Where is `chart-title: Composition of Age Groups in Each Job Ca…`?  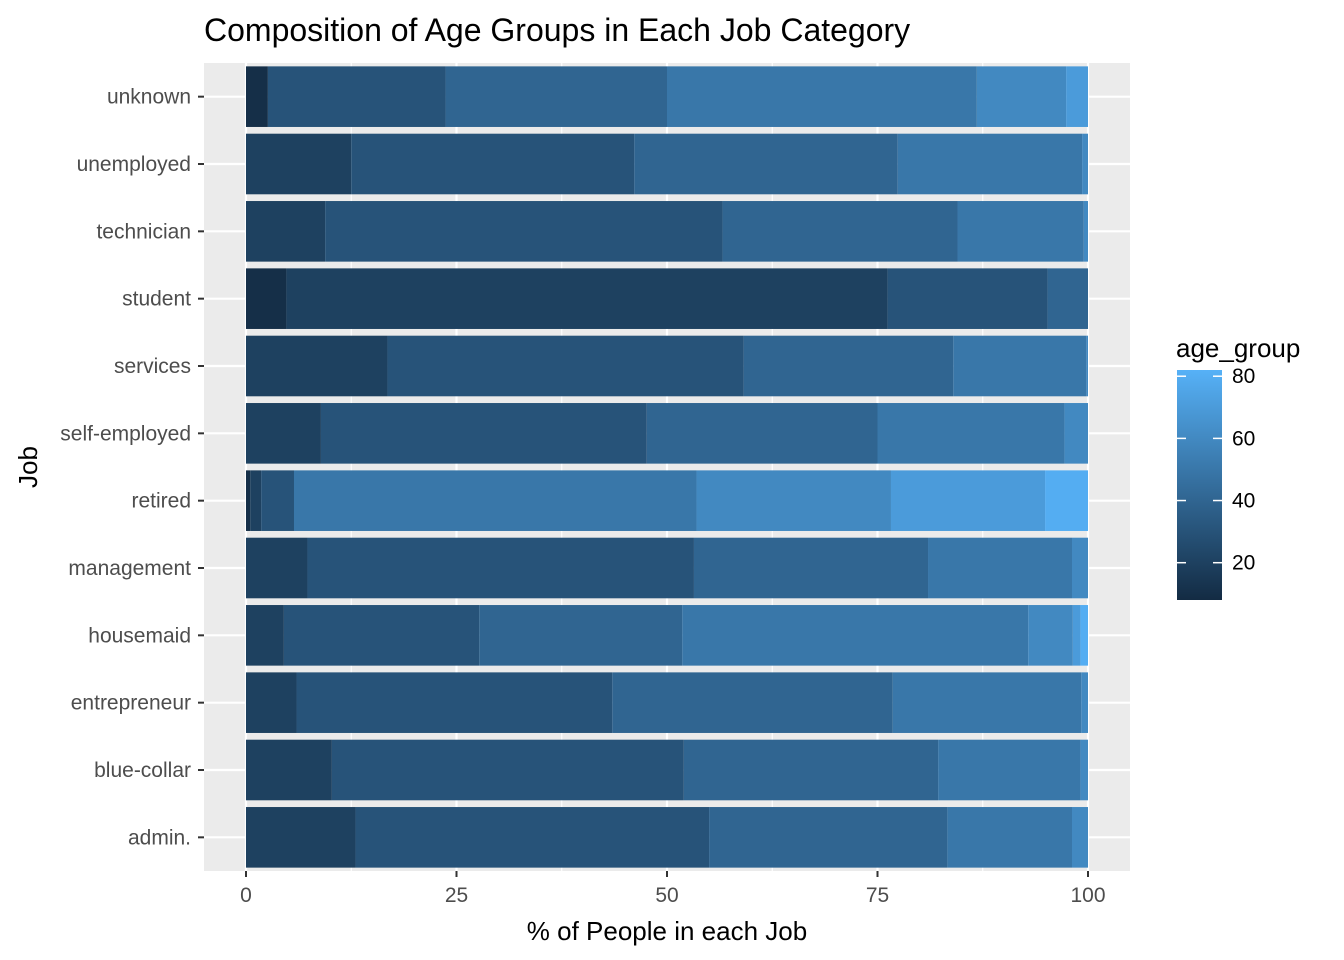 chart-title: Composition of Age Groups in Each Job Ca… is located at coordinates (557, 30).